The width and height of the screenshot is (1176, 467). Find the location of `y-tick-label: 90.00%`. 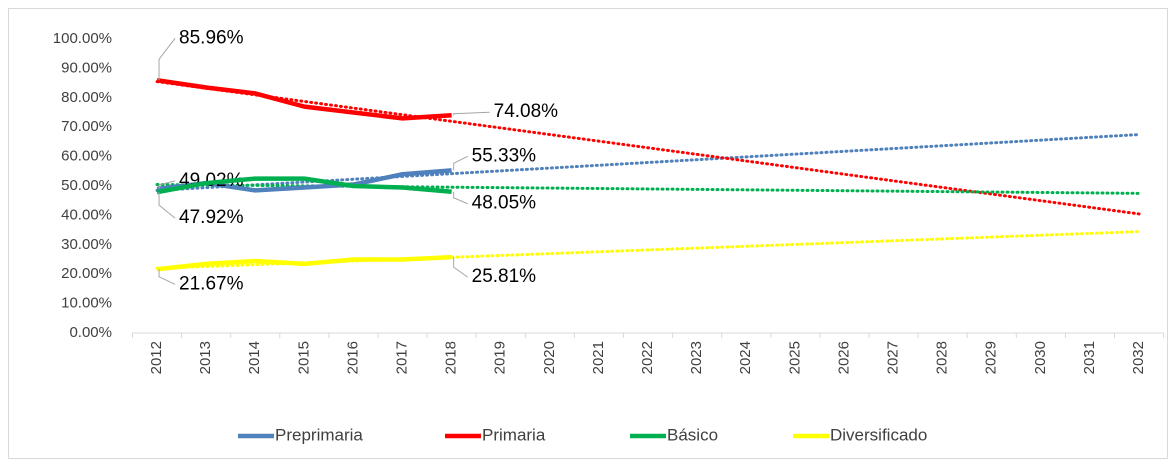

y-tick-label: 90.00% is located at coordinates (86, 67).